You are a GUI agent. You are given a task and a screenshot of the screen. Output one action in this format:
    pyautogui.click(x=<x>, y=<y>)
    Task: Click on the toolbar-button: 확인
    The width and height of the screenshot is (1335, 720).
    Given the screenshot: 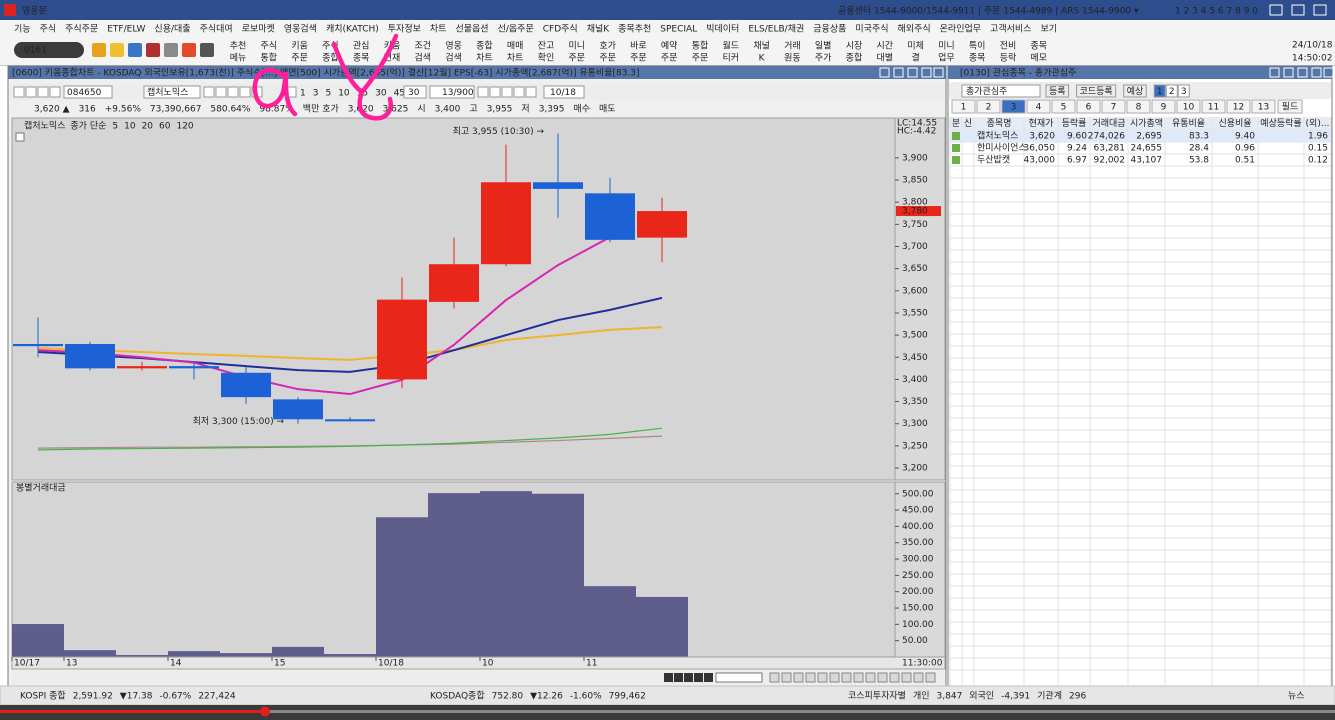 What is the action you would take?
    pyautogui.click(x=546, y=58)
    